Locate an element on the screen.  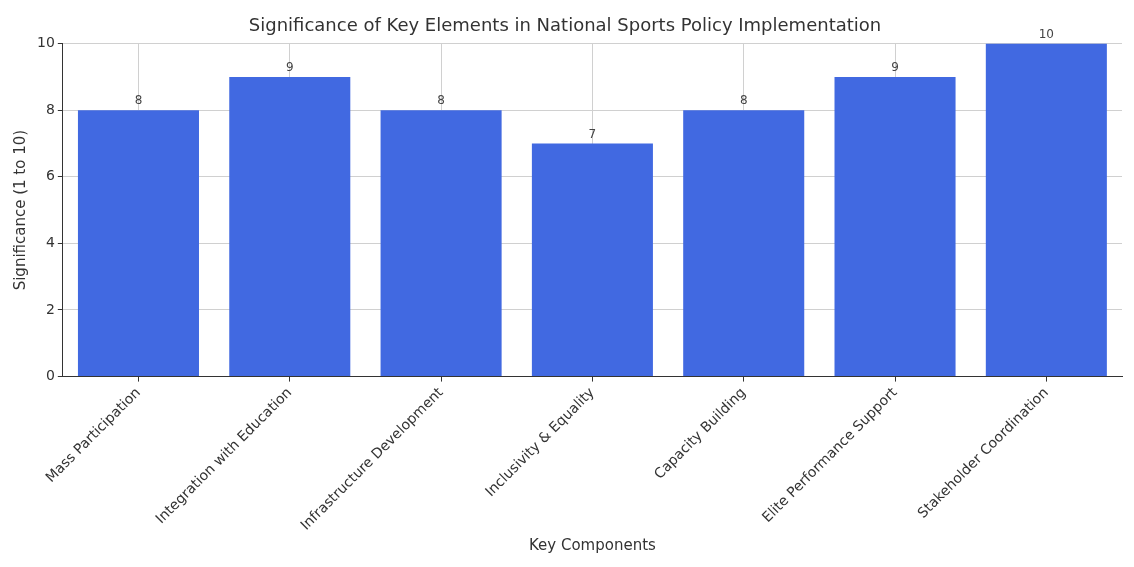
y-tick-label: 6 is located at coordinates (50, 175).